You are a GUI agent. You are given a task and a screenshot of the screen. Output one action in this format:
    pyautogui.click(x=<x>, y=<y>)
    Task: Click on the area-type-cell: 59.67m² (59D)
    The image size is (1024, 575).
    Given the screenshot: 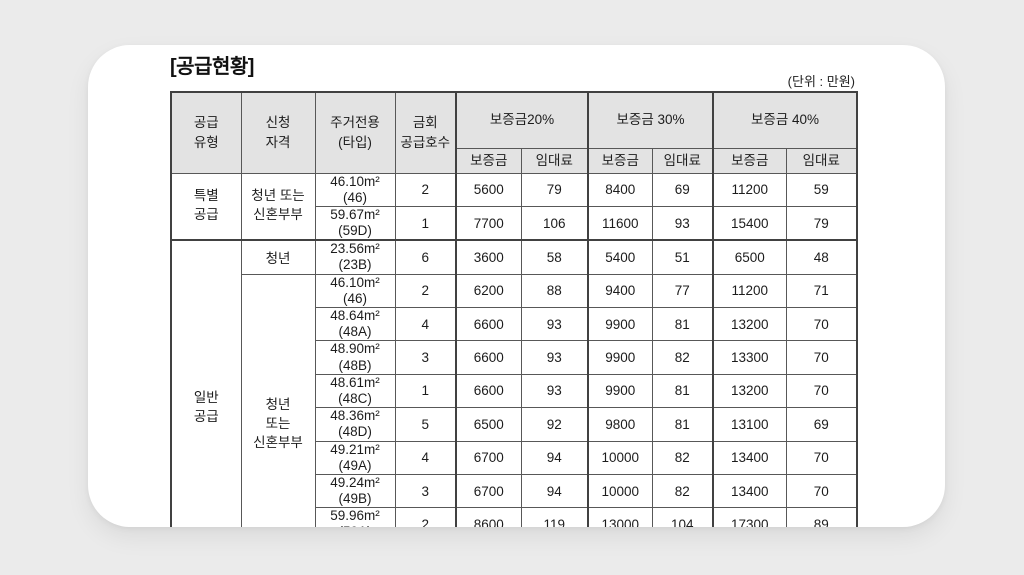 What is the action you would take?
    pyautogui.click(x=355, y=223)
    